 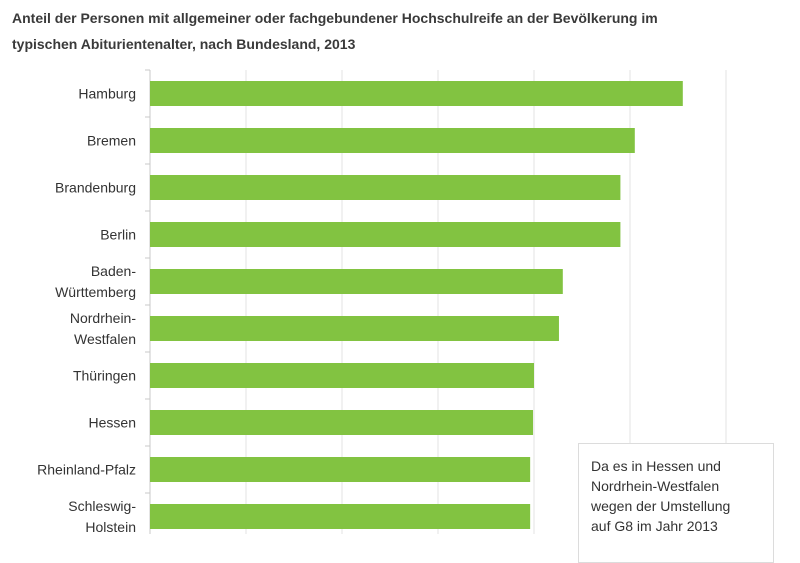 What do you see at coordinates (661, 506) in the screenshot?
I see `annotation-line-3: wegen der Umstellung` at bounding box center [661, 506].